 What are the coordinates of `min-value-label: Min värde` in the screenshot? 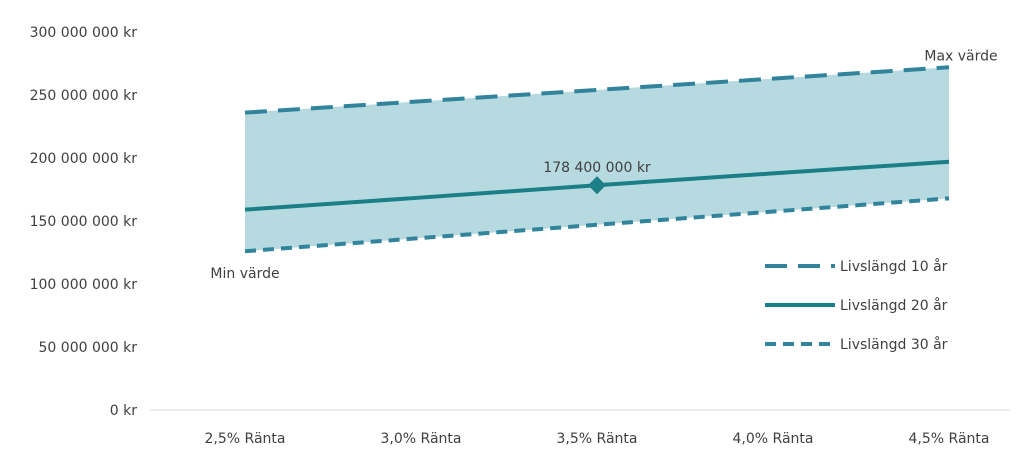 It's located at (244, 274).